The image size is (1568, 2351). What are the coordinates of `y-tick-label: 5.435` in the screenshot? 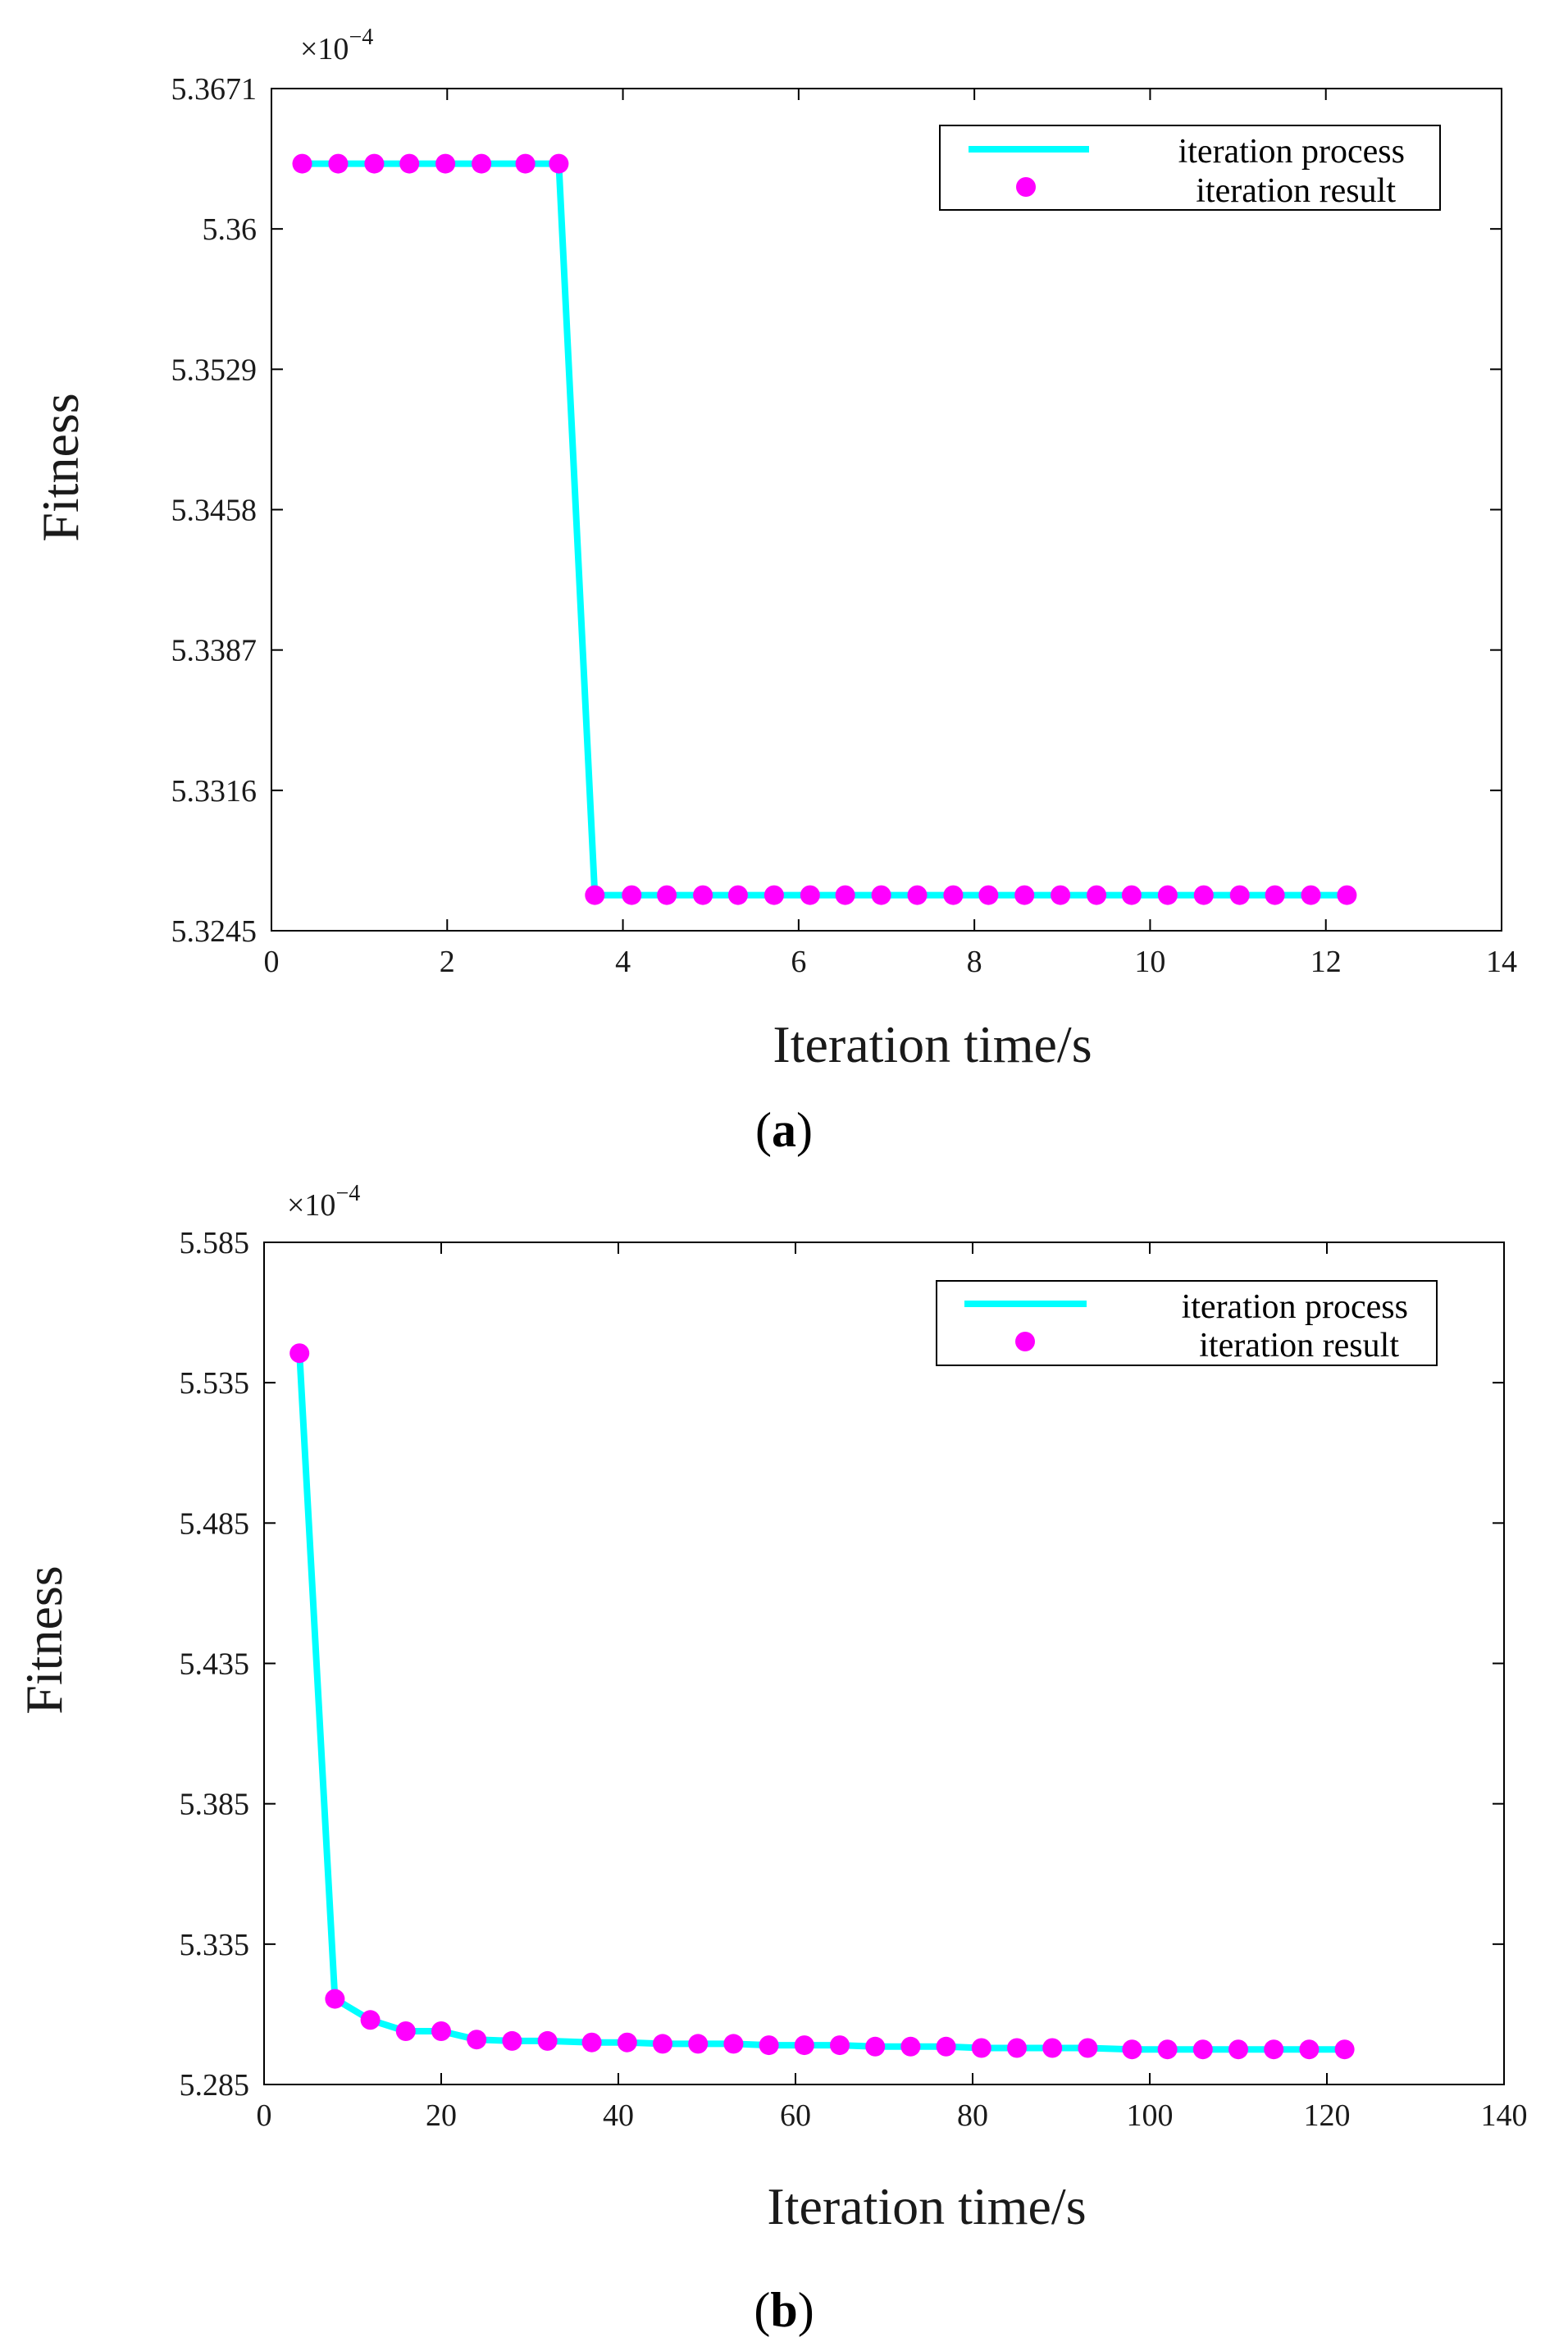 It's located at (215, 1664).